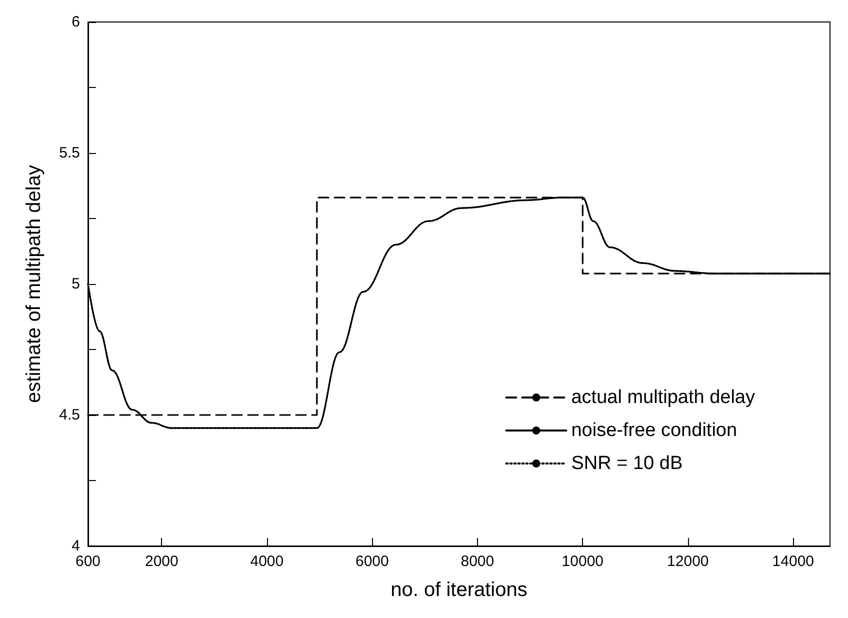 The height and width of the screenshot is (618, 848). I want to click on legend-label: actual multipath delay, so click(663, 397).